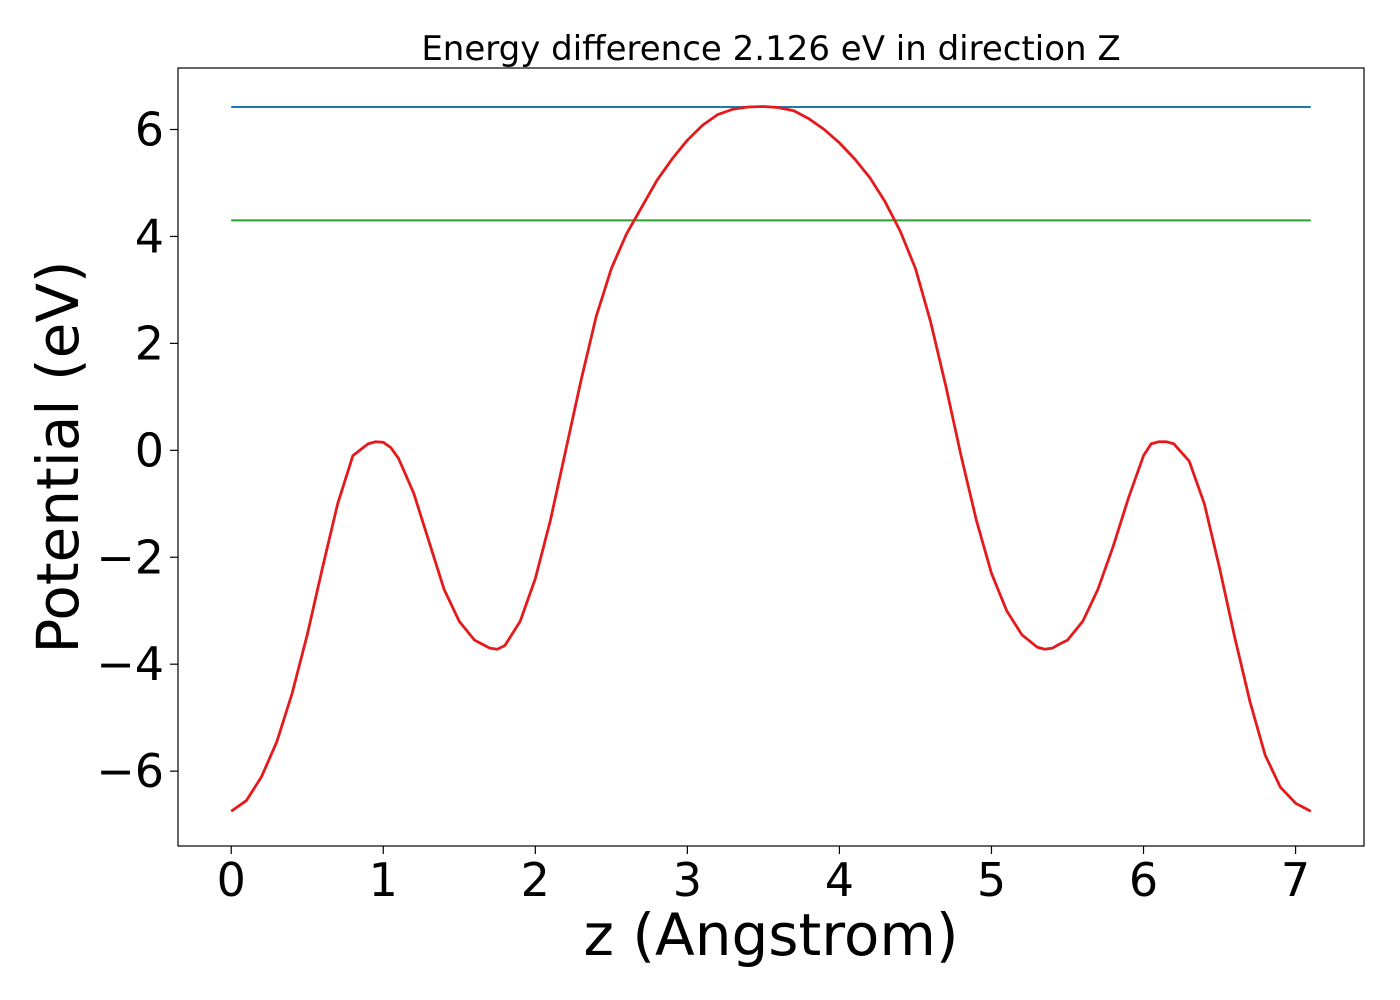 The height and width of the screenshot is (1000, 1400). Describe the element at coordinates (839, 880) in the screenshot. I see `x-tick-label: 4` at that location.